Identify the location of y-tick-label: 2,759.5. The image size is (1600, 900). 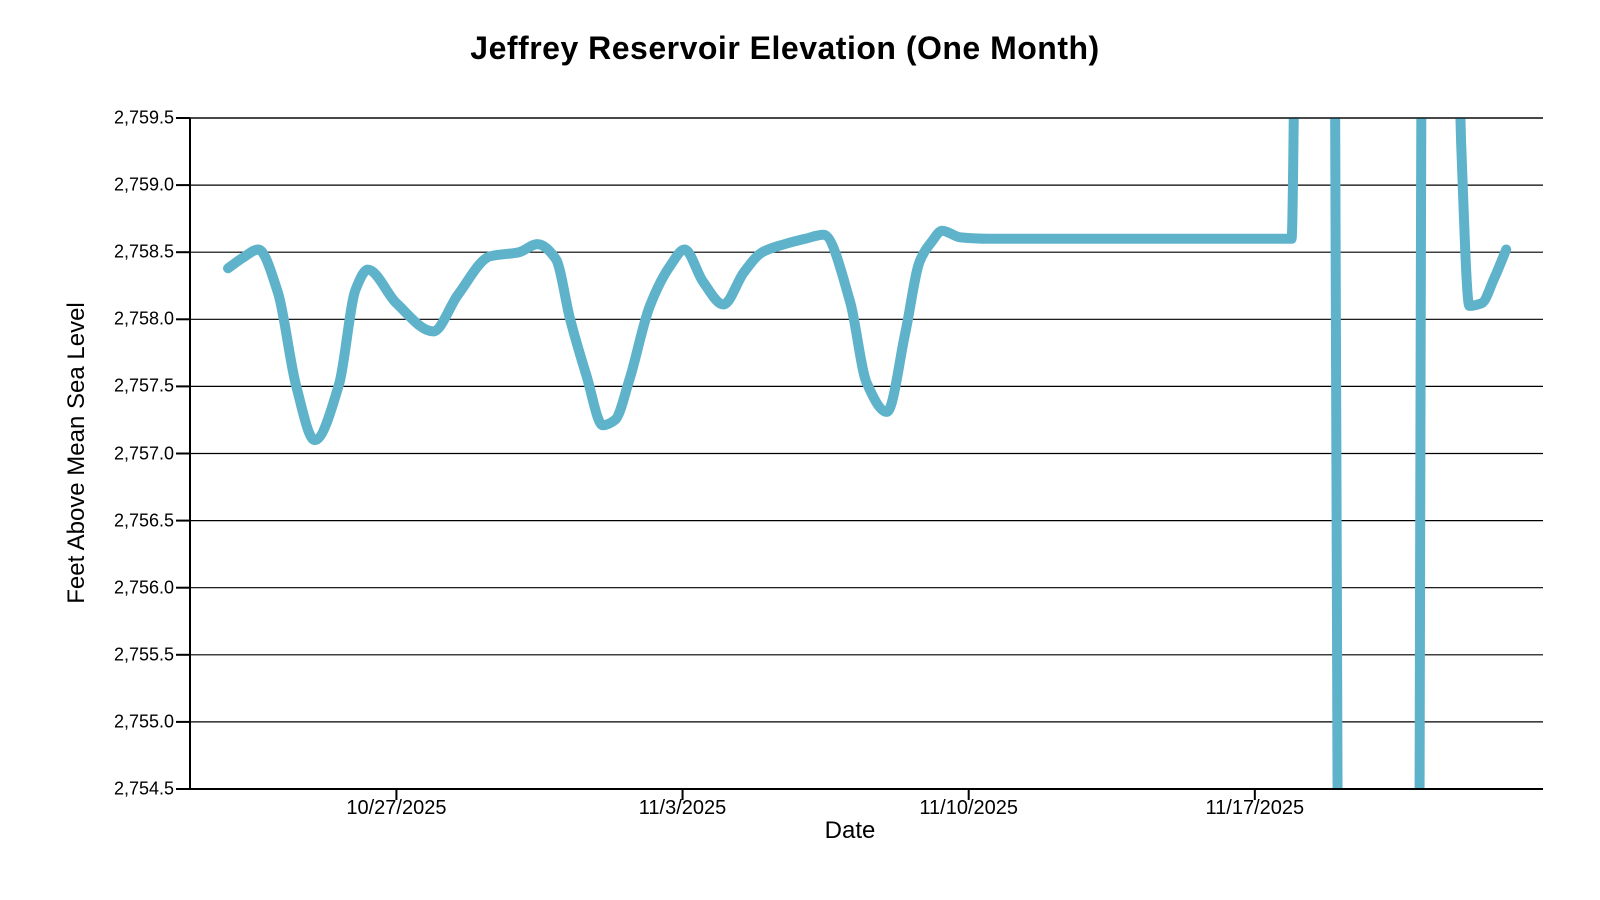
(143, 117).